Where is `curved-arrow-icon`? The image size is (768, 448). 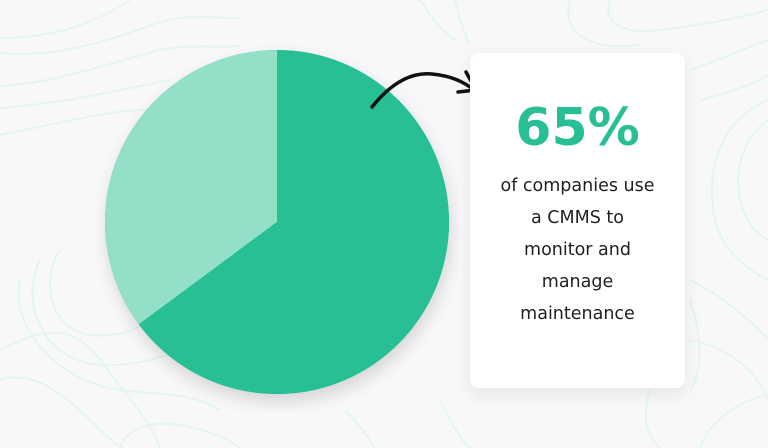 curved-arrow-icon is located at coordinates (424, 89).